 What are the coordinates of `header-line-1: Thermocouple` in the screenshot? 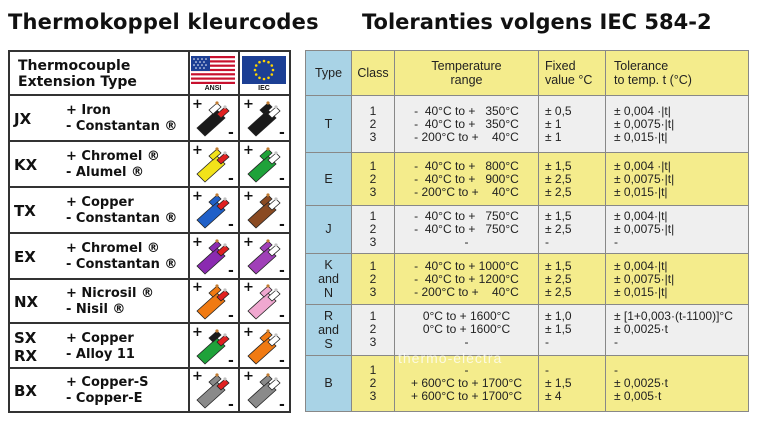 It's located at (74, 66).